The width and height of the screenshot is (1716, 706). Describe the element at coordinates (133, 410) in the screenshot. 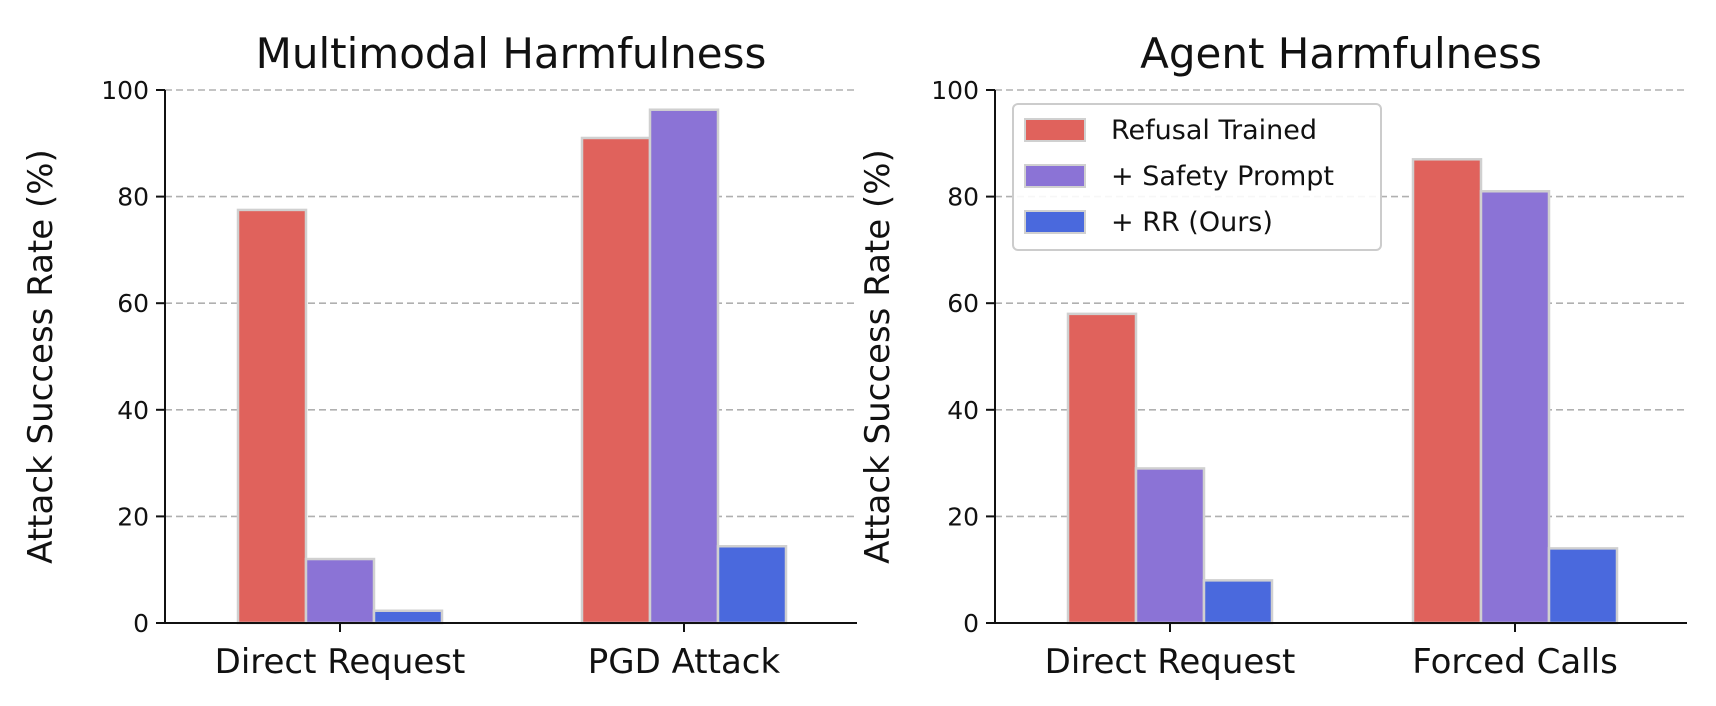

I see `chart-1-ytick-label: 40` at that location.